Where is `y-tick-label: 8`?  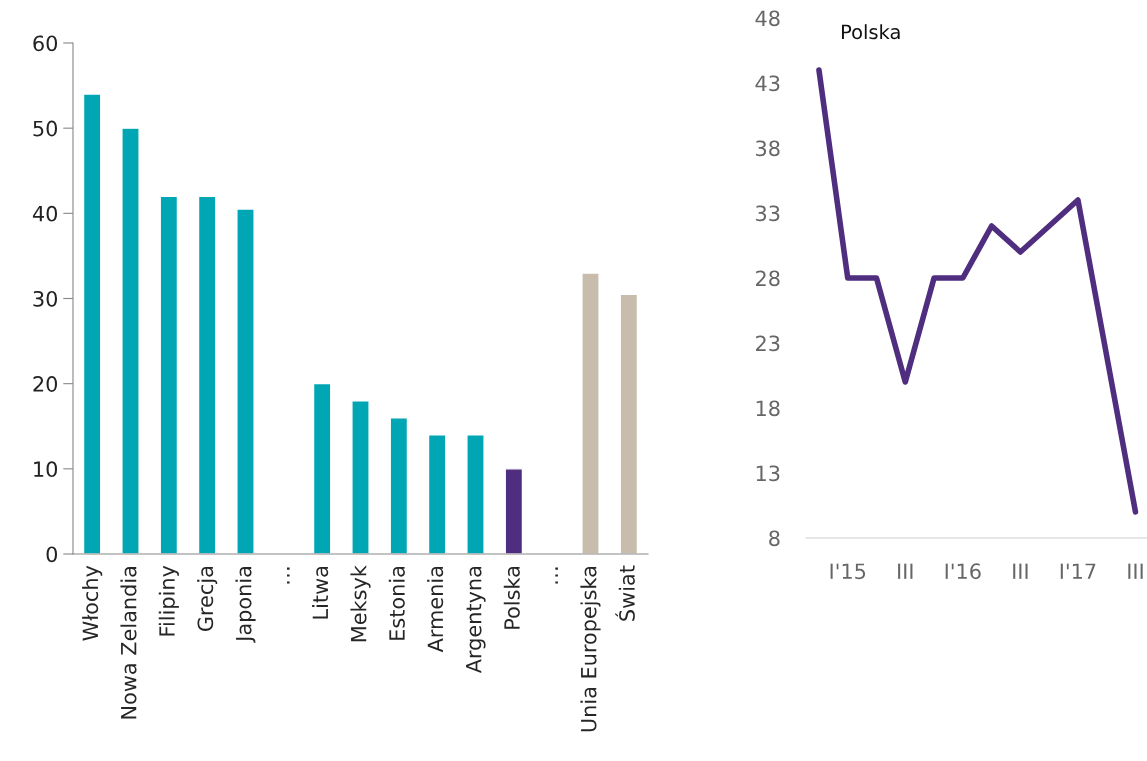 y-tick-label: 8 is located at coordinates (774, 538).